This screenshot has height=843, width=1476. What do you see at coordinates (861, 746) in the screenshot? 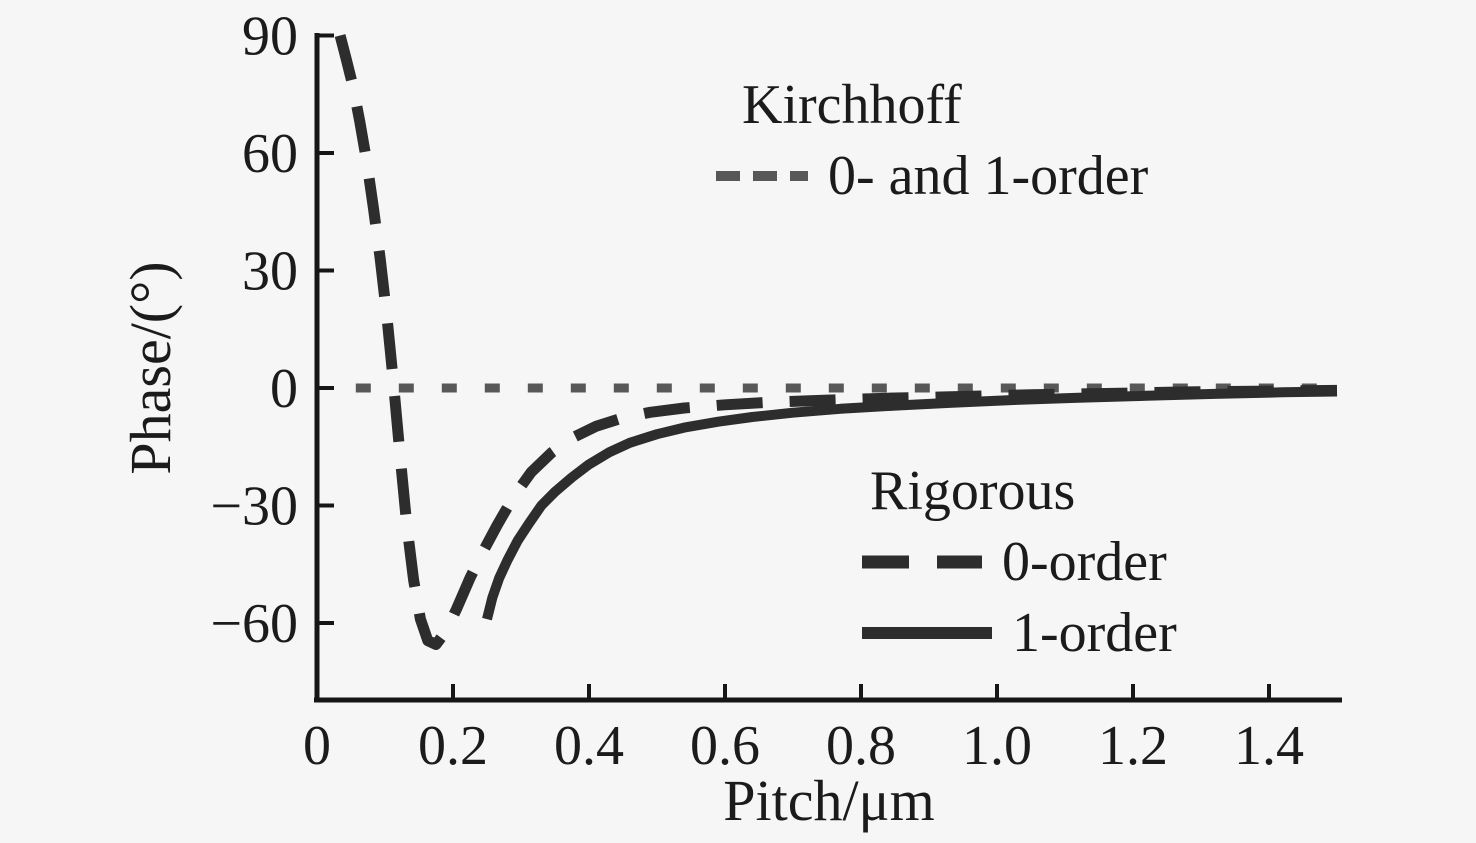
I see `x-tick-label: 0.8` at bounding box center [861, 746].